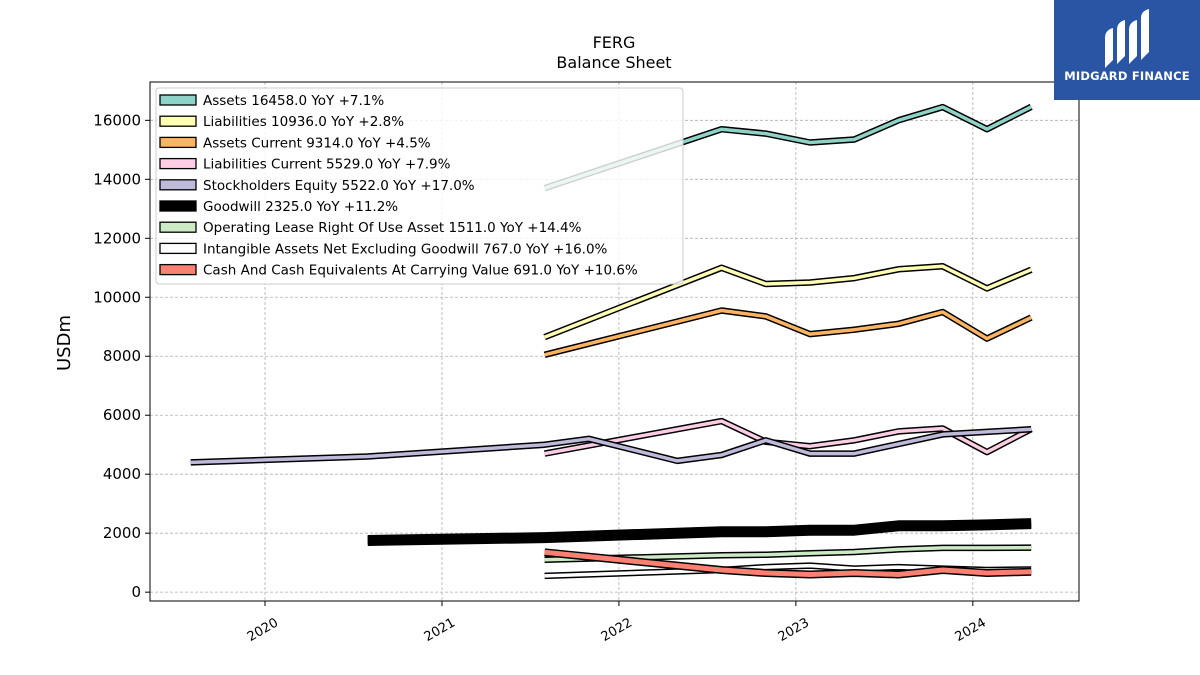  I want to click on legend-label: Stockholders Equity 5522.0 YoY +17.0%, so click(339, 186).